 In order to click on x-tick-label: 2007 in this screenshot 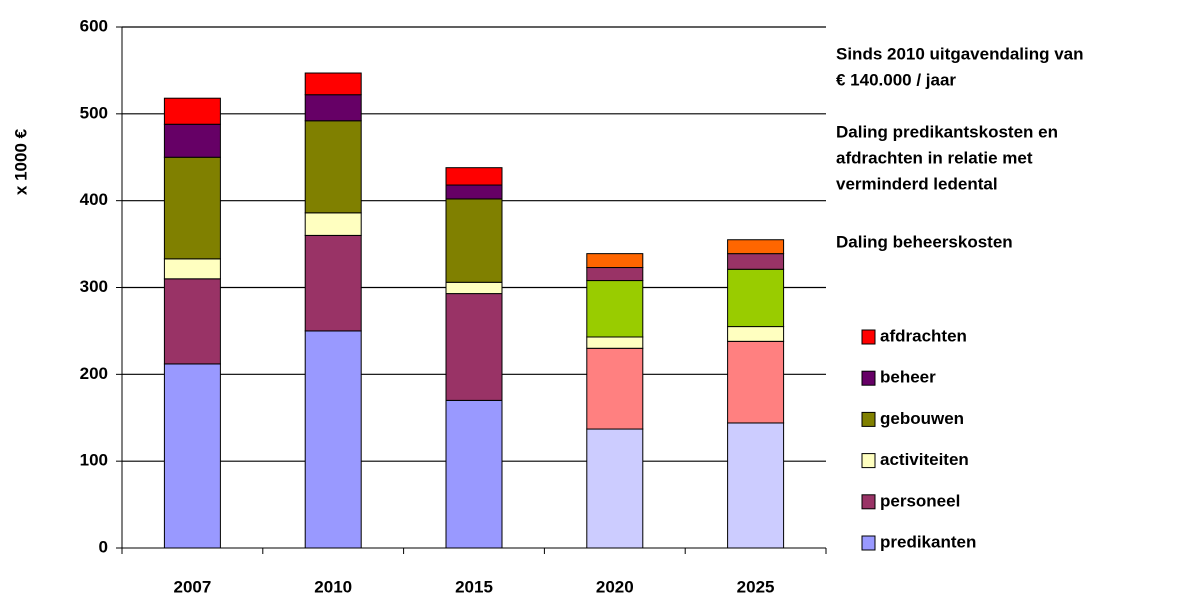, I will do `click(192, 586)`.